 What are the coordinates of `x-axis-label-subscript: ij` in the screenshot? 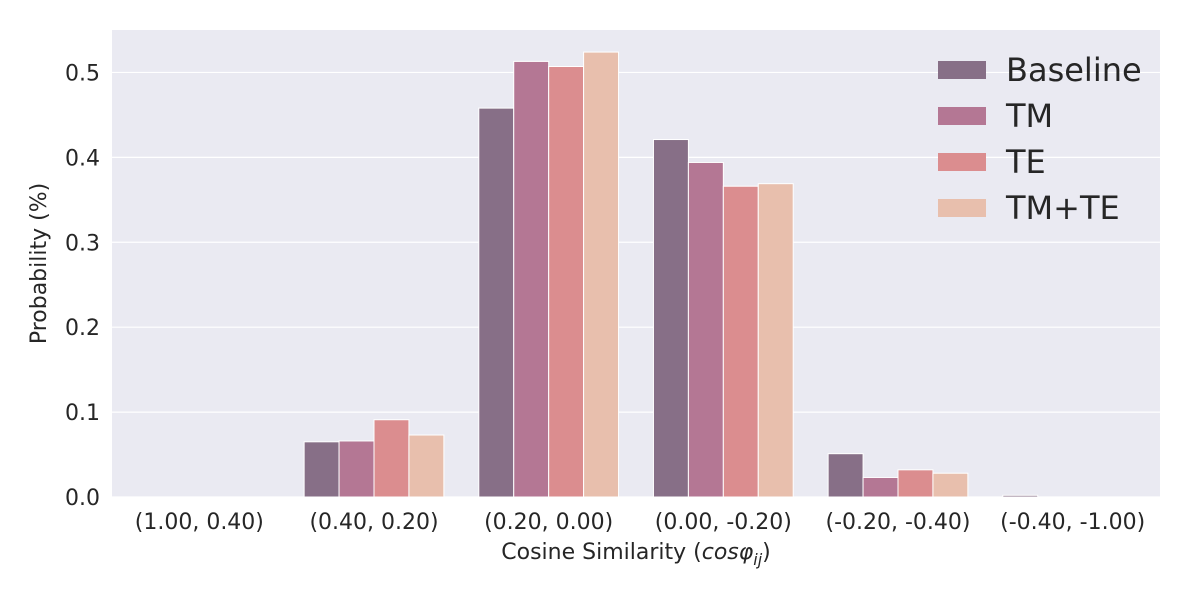 It's located at (757, 559).